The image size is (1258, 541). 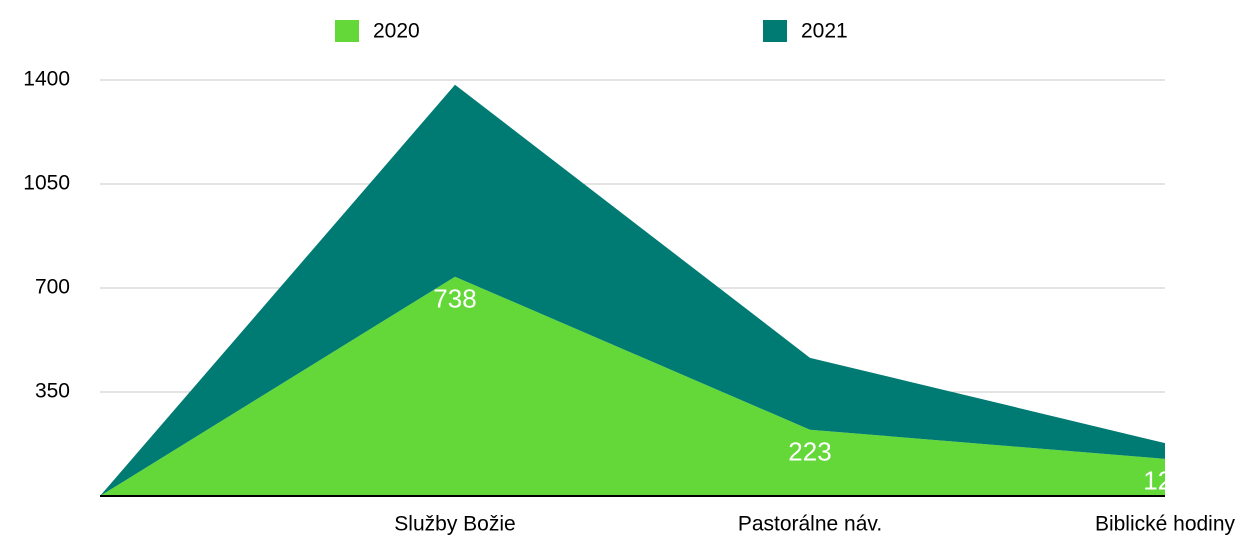 I want to click on legend-label: 2021, so click(x=824, y=31).